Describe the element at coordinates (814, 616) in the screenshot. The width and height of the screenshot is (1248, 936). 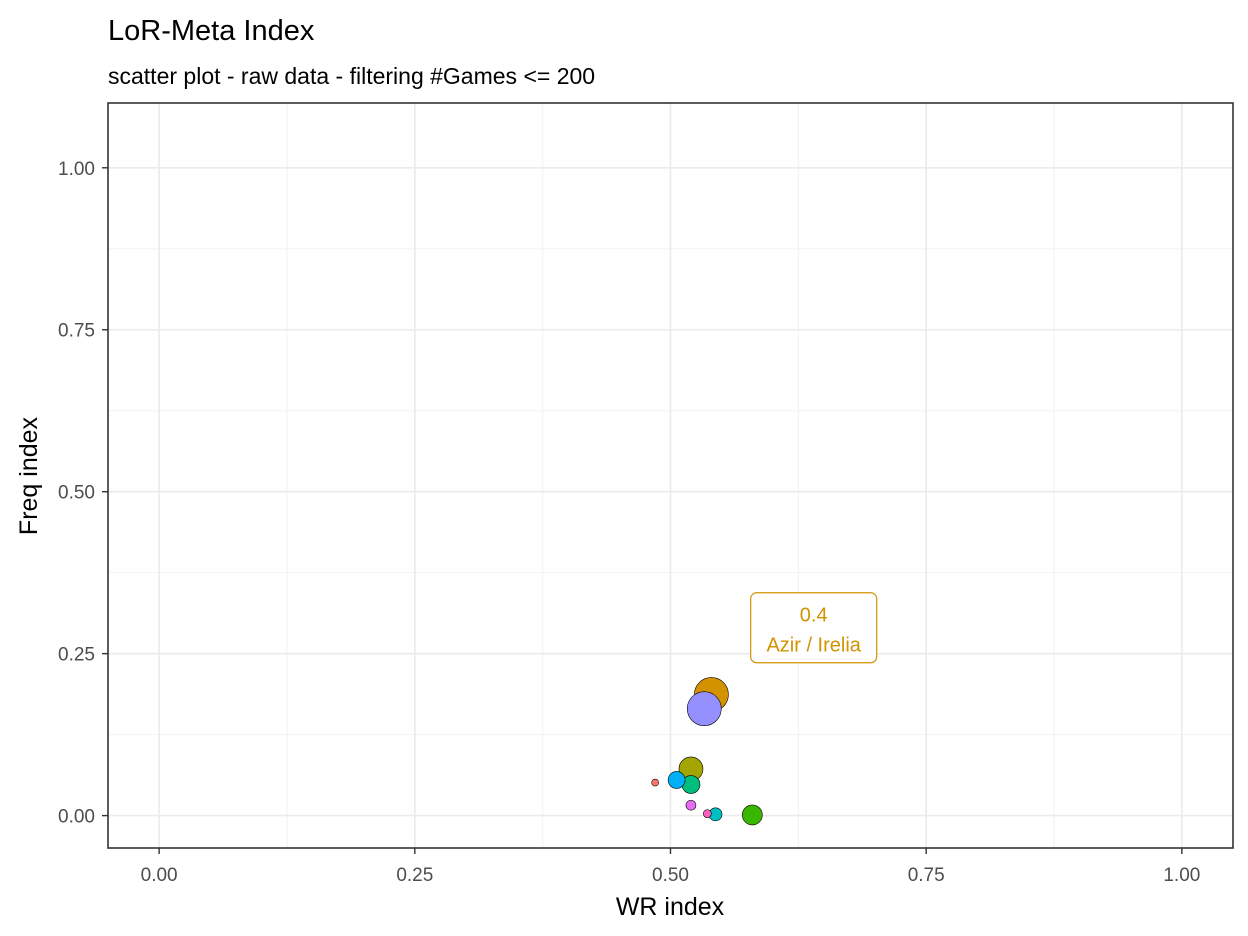
I see `annotation-value: 0.4` at that location.